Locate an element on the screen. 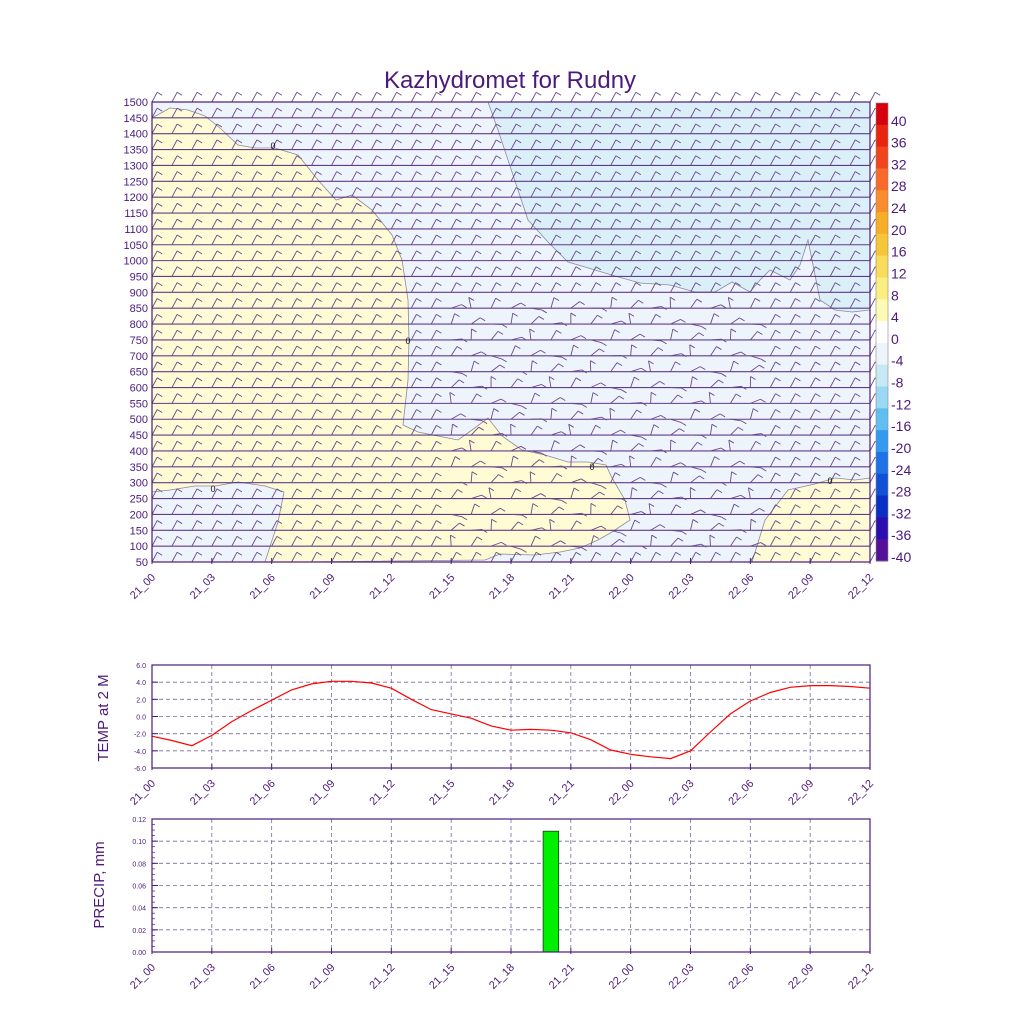  x-tick-label: 22_00 is located at coordinates (622, 587).